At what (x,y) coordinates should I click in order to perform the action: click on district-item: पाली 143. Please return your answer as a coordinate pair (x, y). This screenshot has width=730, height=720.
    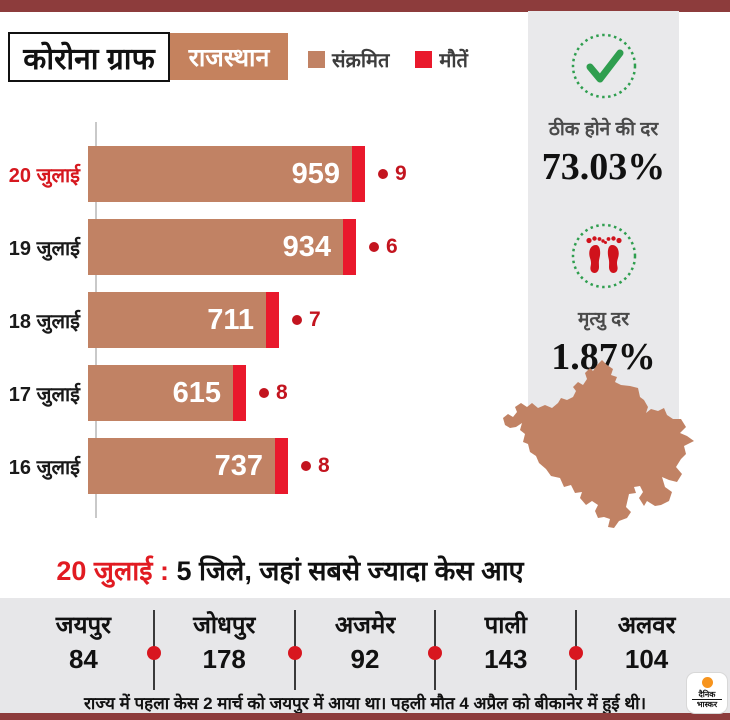
    Looking at the image, I should click on (505, 648).